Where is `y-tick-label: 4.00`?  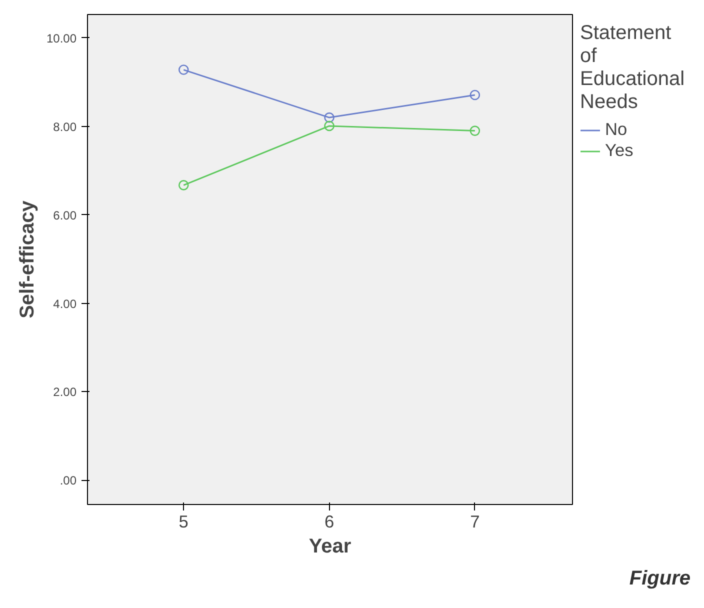
y-tick-label: 4.00 is located at coordinates (65, 303).